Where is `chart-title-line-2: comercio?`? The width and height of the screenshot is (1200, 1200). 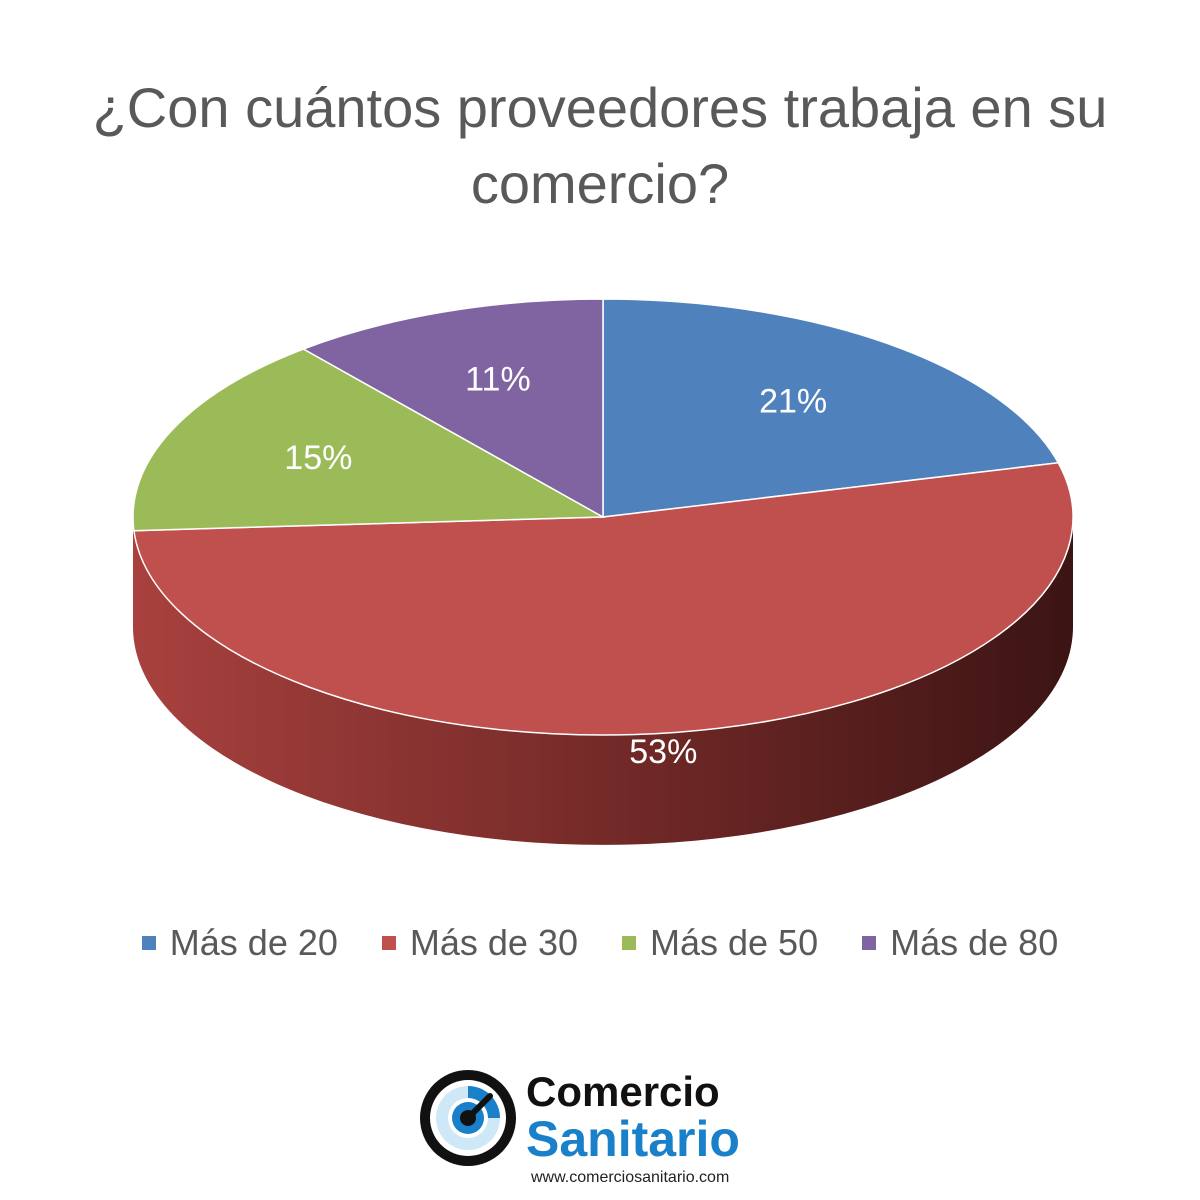 chart-title-line-2: comercio? is located at coordinates (600, 183).